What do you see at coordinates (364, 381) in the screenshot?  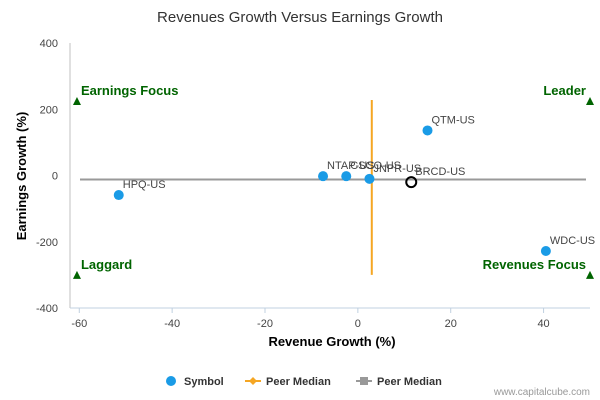 I see `legend-gray-marker` at bounding box center [364, 381].